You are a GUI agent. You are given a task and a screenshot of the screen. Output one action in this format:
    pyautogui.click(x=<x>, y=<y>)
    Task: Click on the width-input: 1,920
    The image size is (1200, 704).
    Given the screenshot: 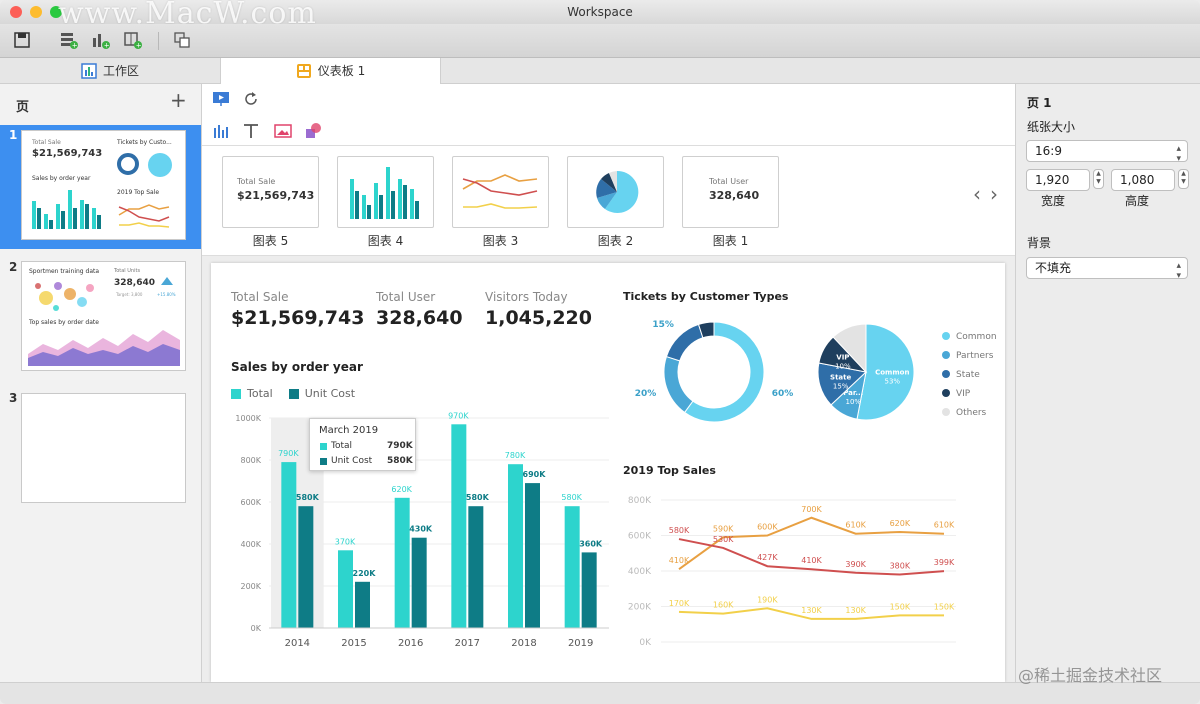 What is the action you would take?
    pyautogui.click(x=1058, y=180)
    